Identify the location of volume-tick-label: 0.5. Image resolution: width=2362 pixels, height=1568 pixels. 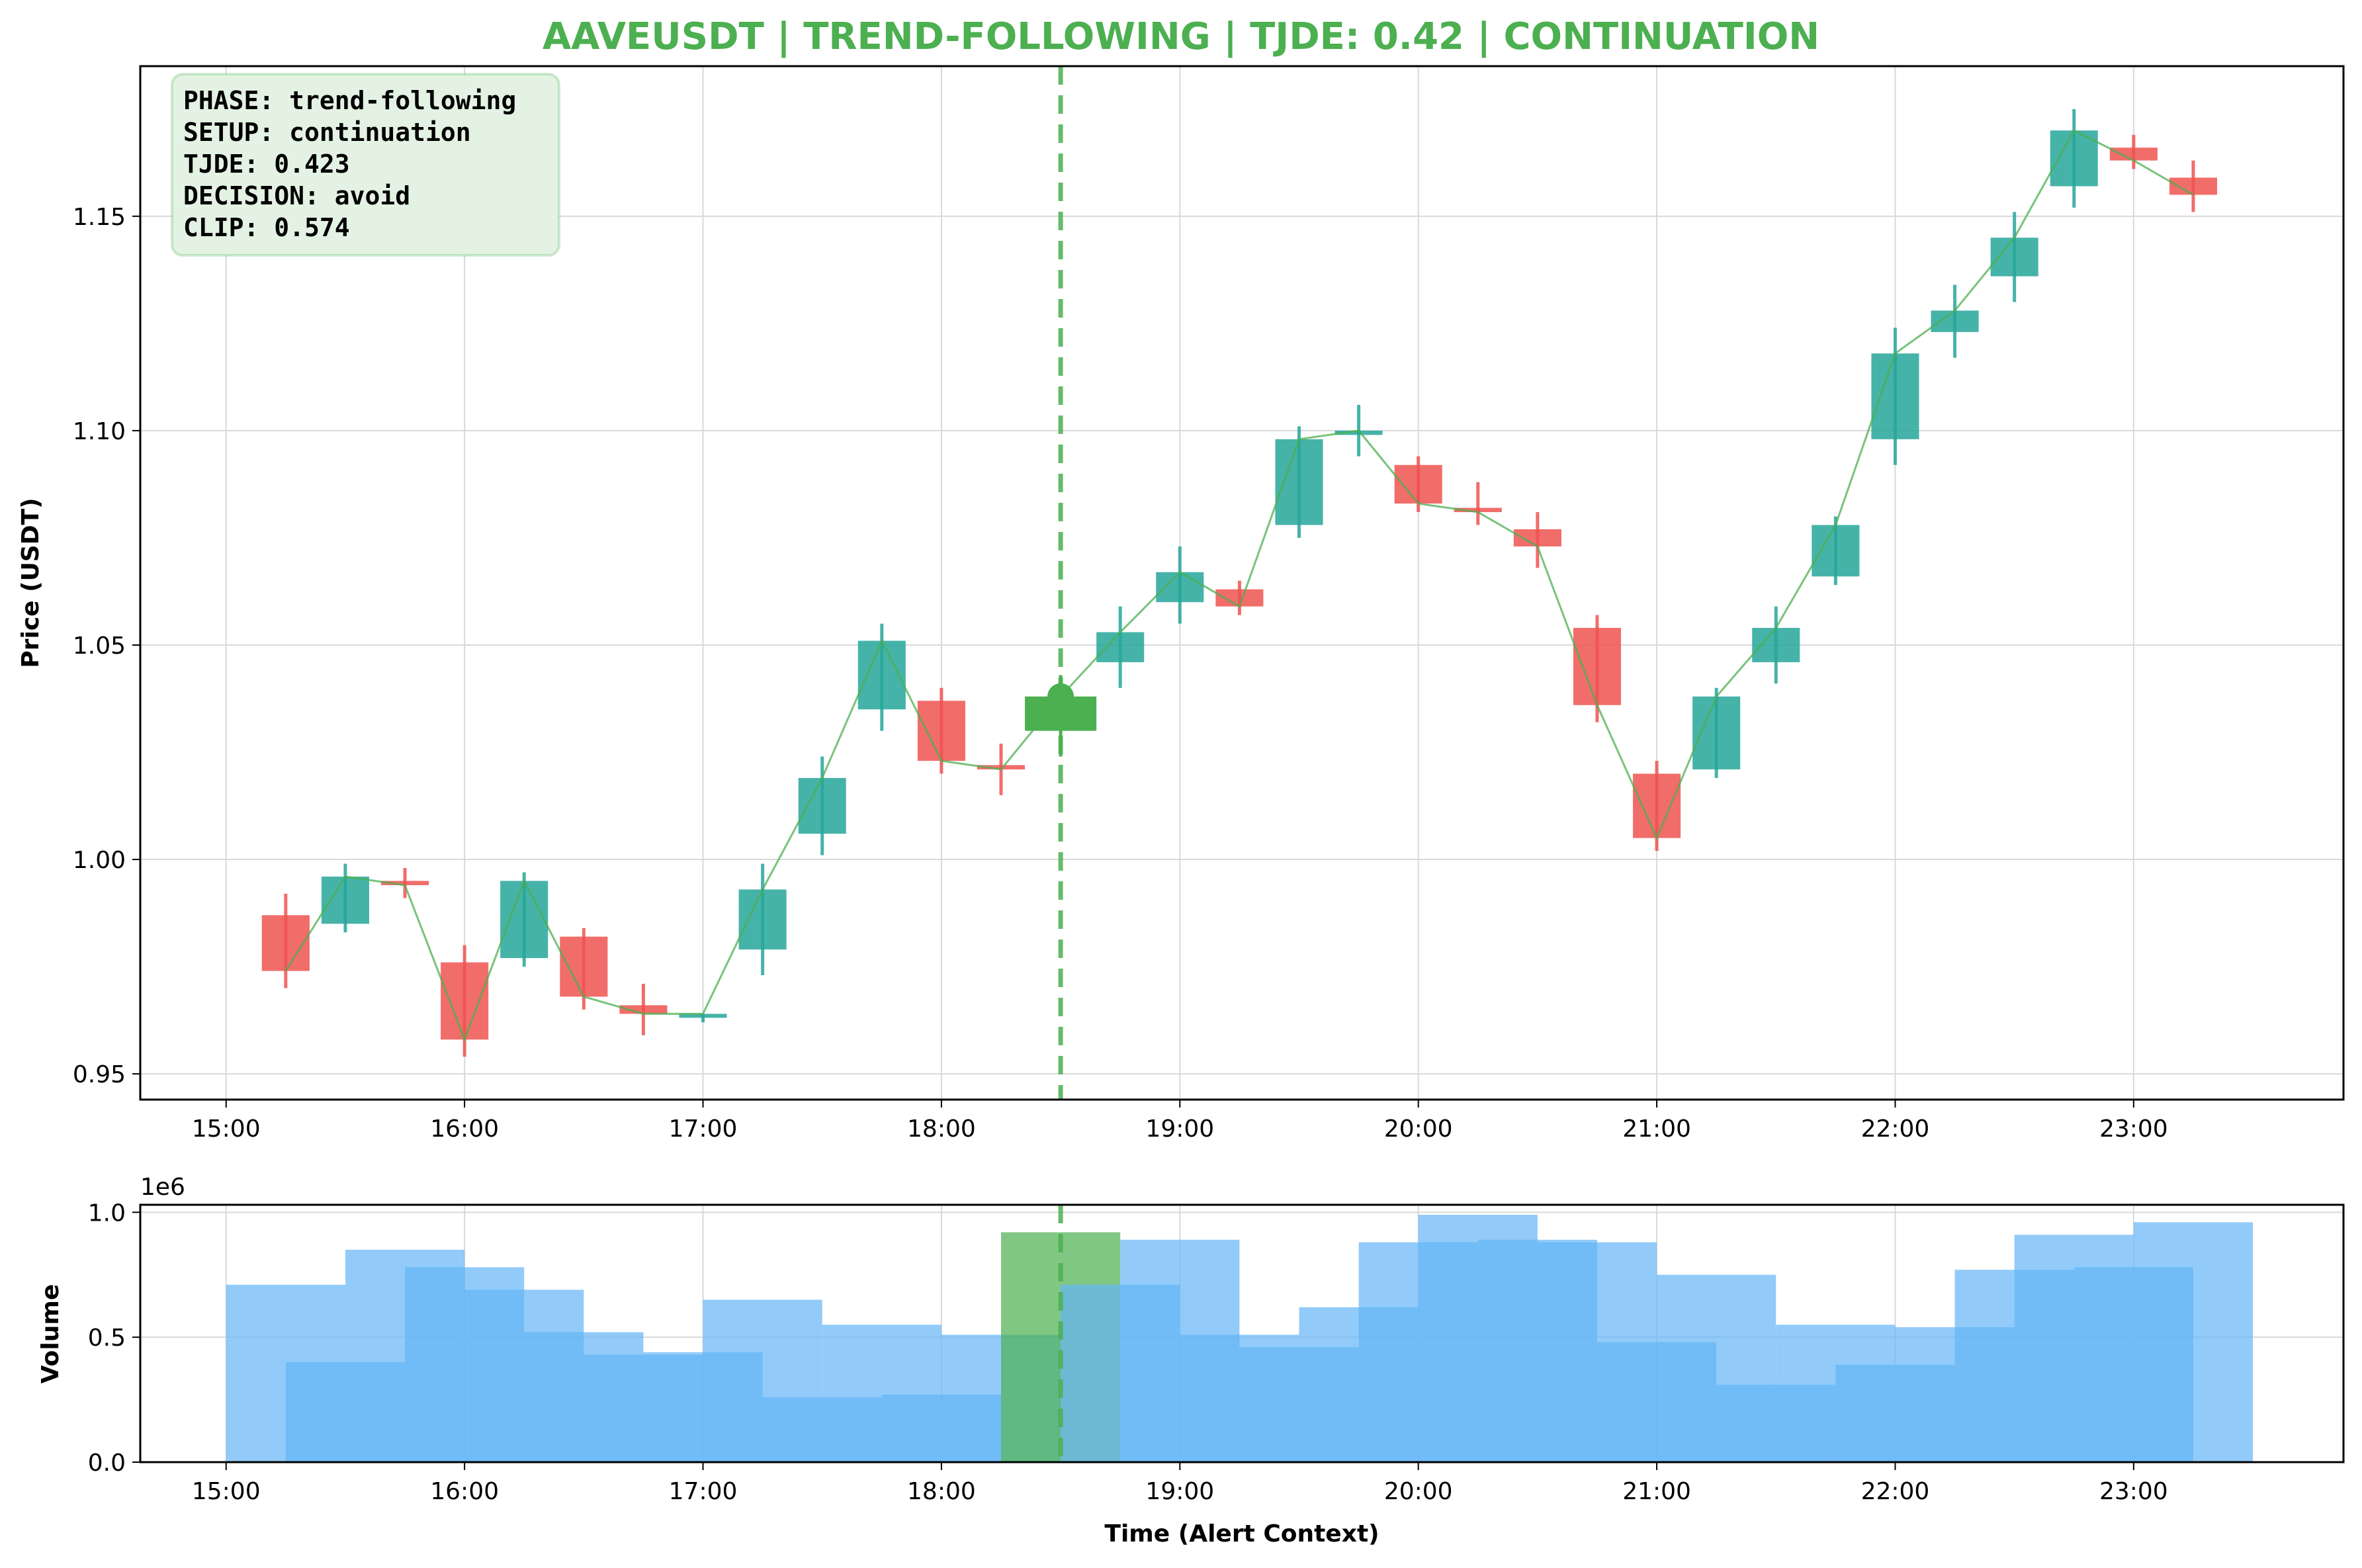
(107, 1338).